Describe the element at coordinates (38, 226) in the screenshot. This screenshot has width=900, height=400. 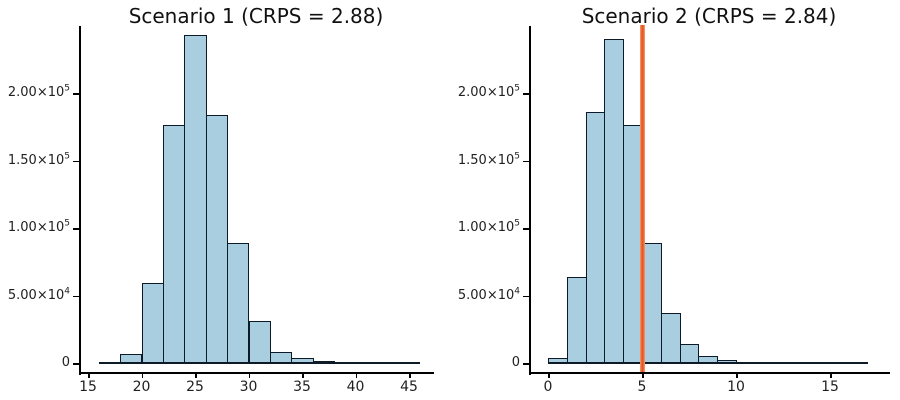
I see `scenario-1-y-tick-label: 1.00×10⁵` at that location.